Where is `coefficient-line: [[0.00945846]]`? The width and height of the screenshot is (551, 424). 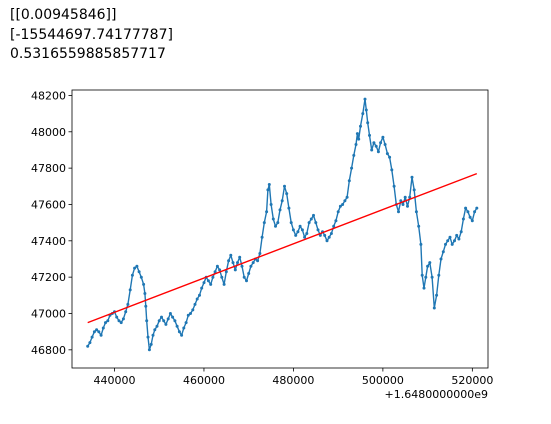 coefficient-line: [[0.00945846]] is located at coordinates (63, 15).